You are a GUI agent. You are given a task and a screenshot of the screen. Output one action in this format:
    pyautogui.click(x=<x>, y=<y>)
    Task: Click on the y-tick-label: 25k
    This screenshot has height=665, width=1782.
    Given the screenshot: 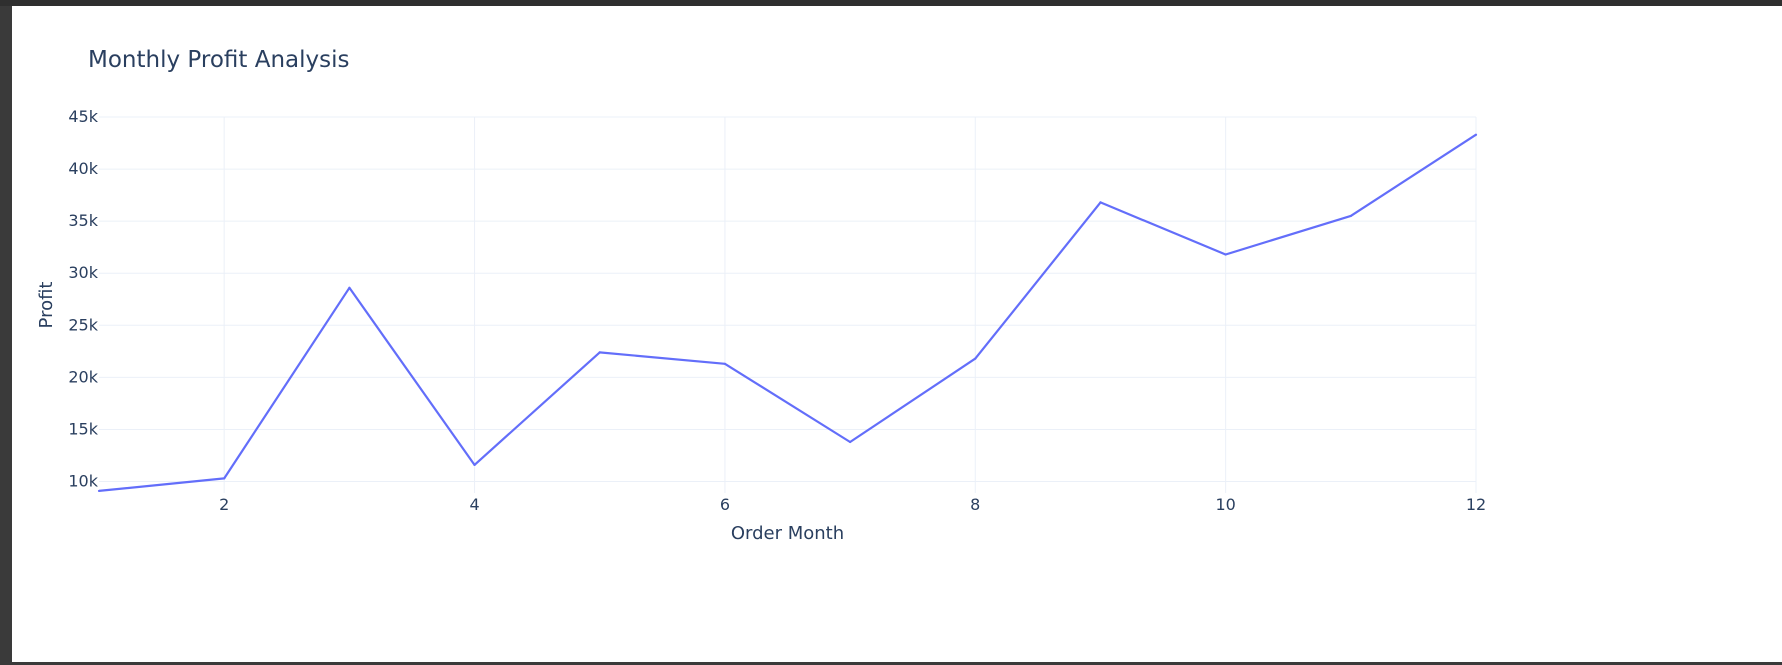 What is the action you would take?
    pyautogui.click(x=83, y=324)
    